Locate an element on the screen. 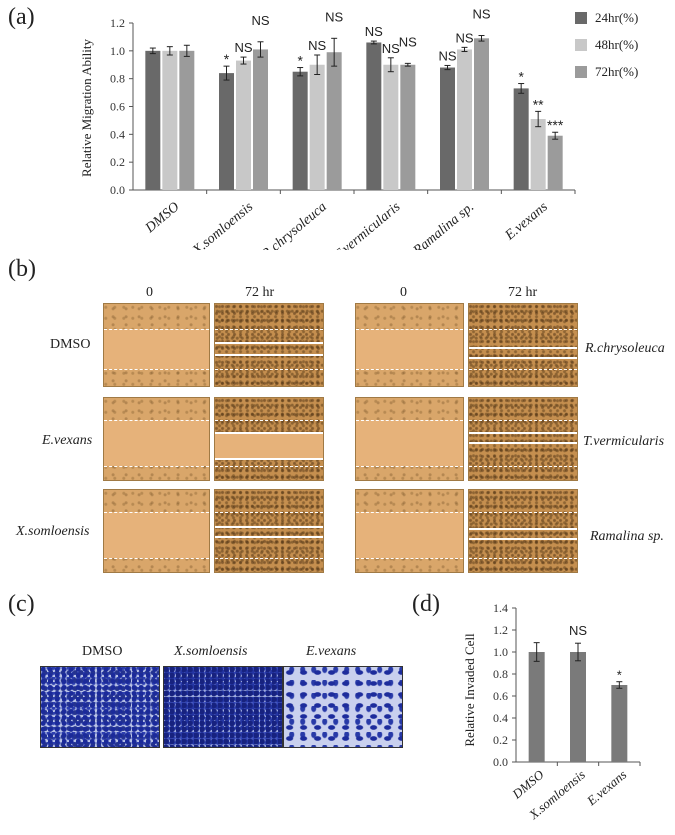  wound-ramalina-0hr is located at coordinates (409, 531).